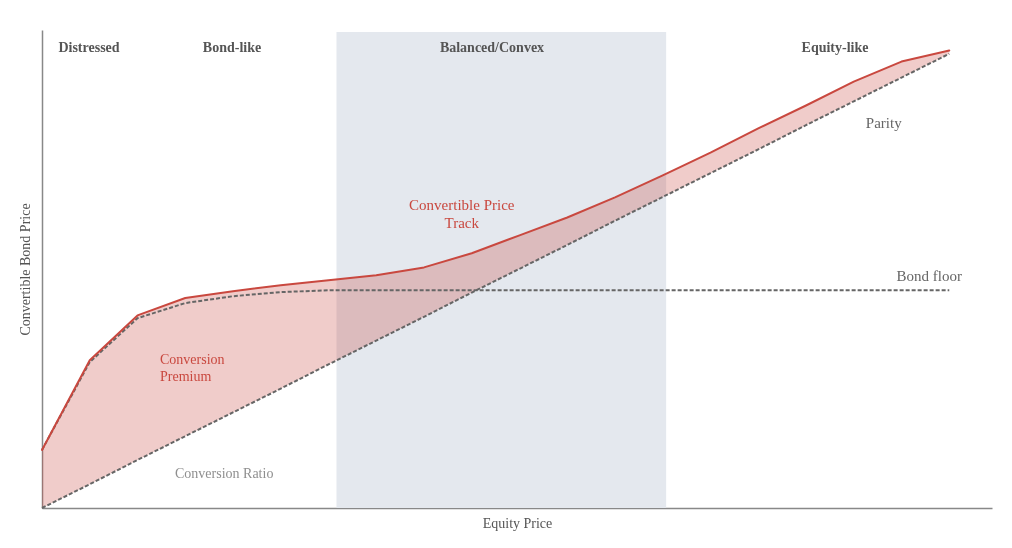 The image size is (1012, 548). Describe the element at coordinates (25, 269) in the screenshot. I see `y-axis-title: Convertible Bond Price` at that location.